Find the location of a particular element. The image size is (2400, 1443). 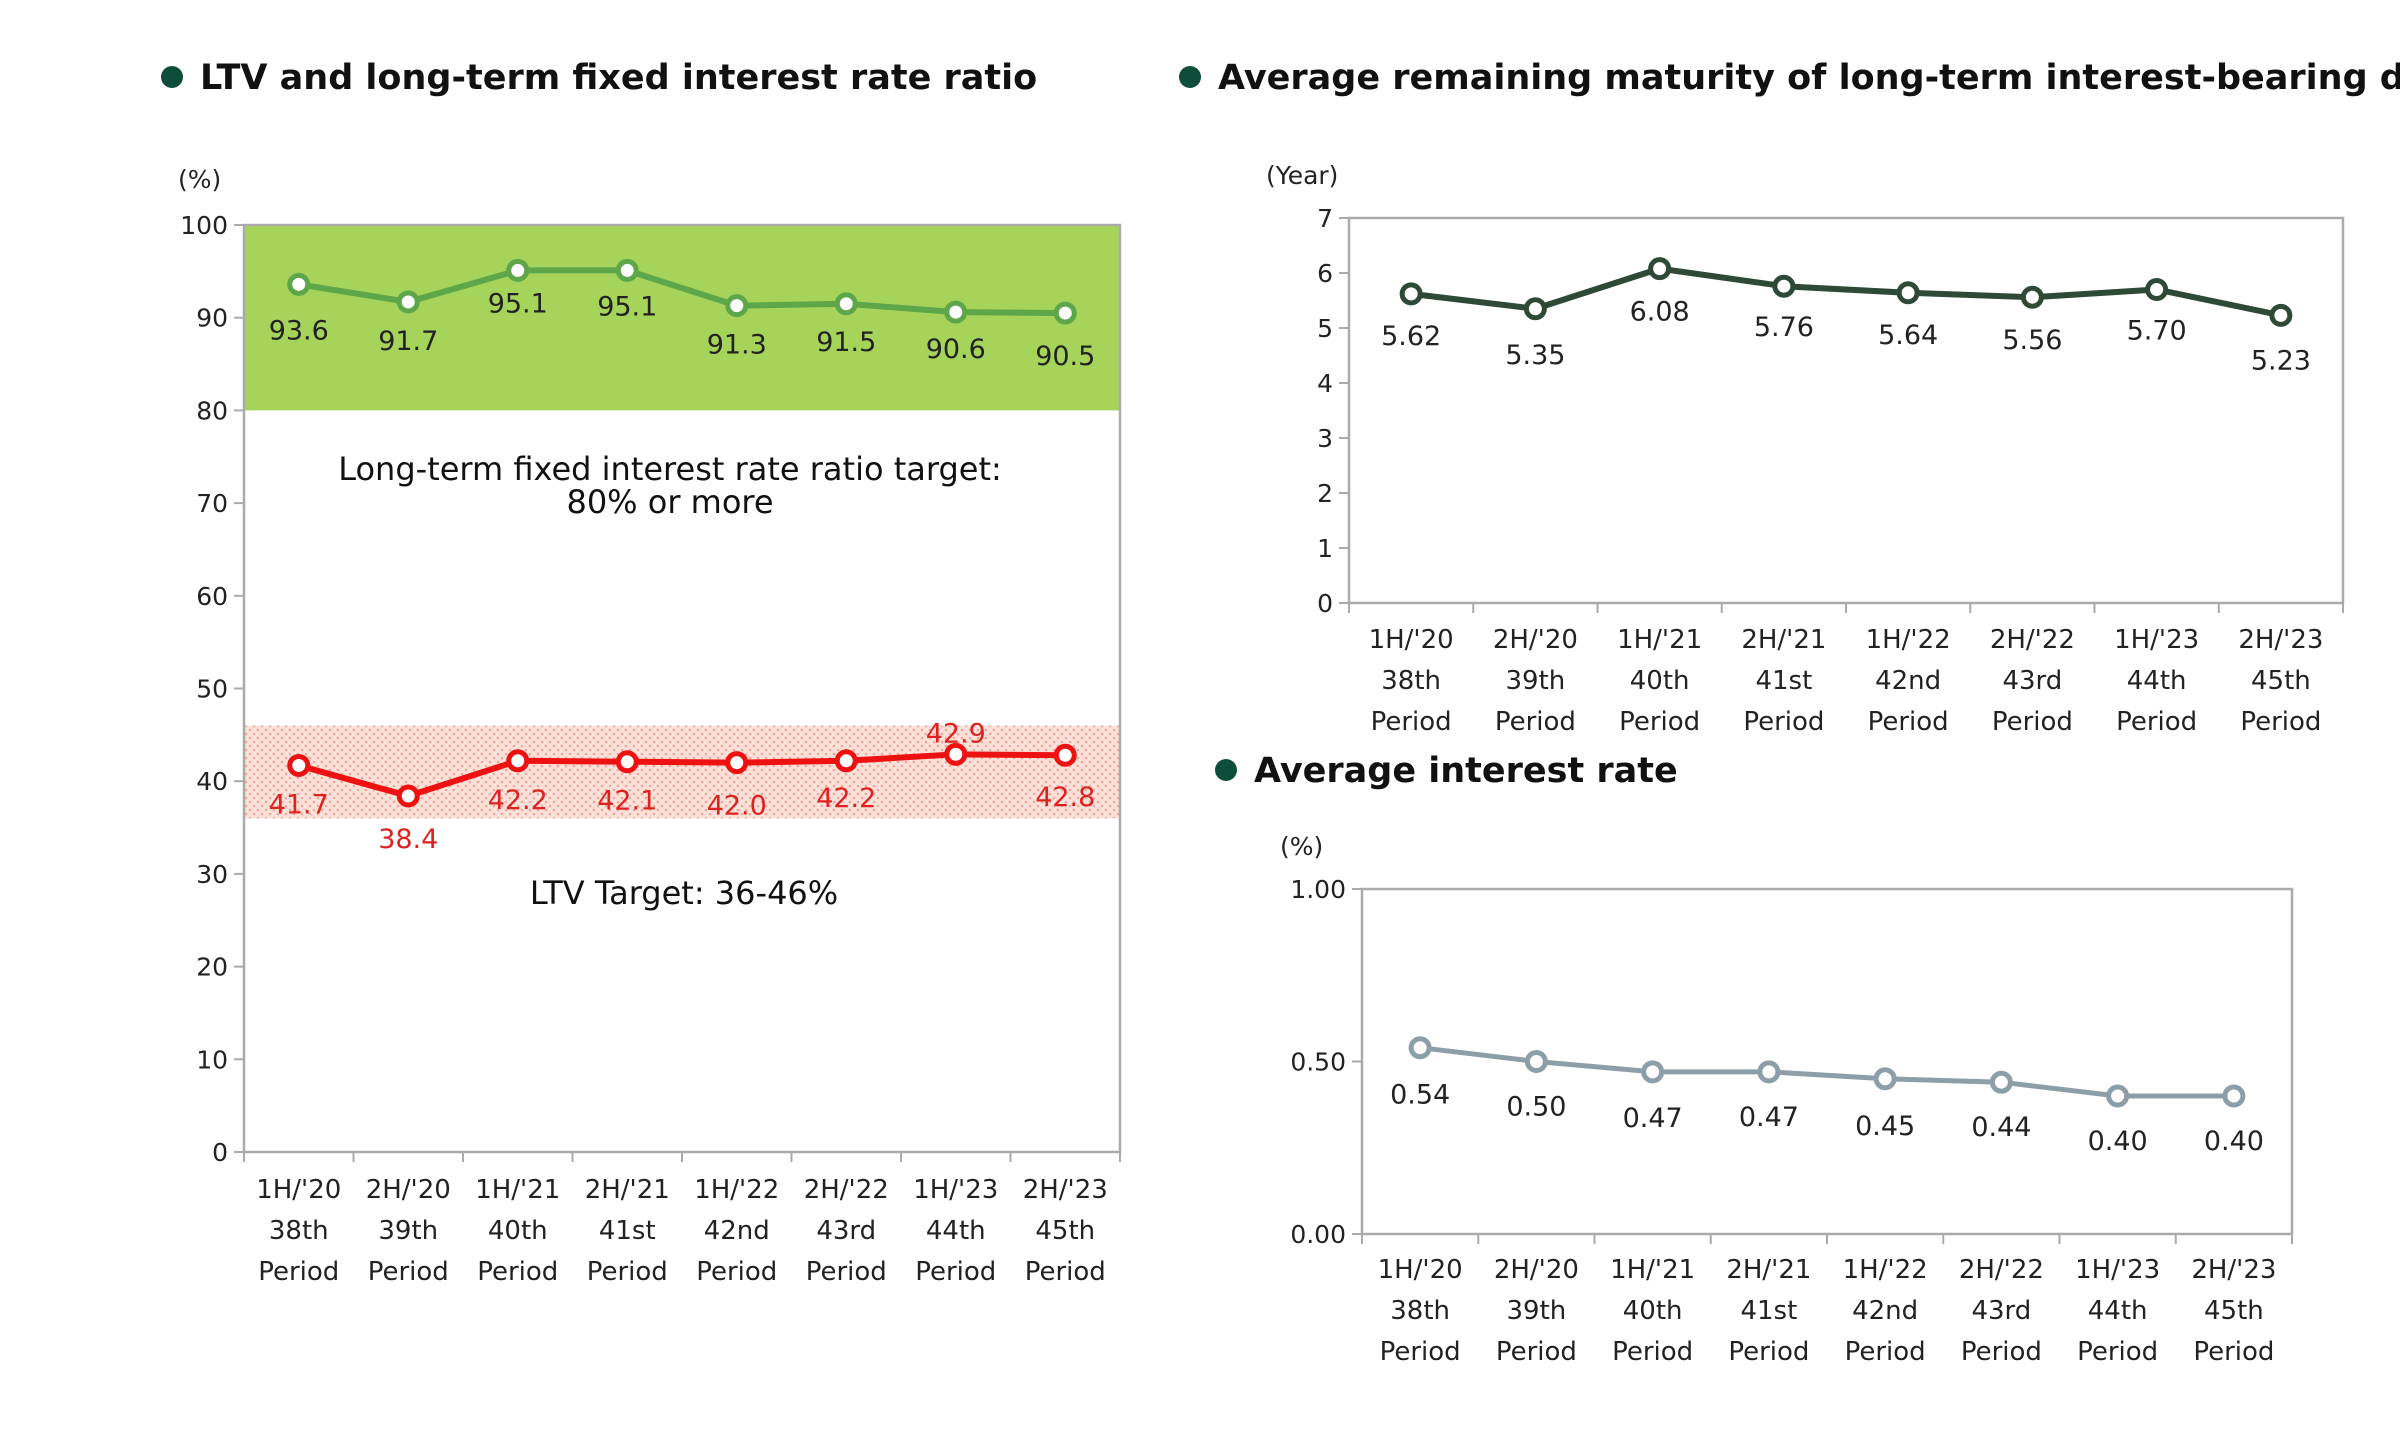

x-tick-label: 45th is located at coordinates (2281, 681).